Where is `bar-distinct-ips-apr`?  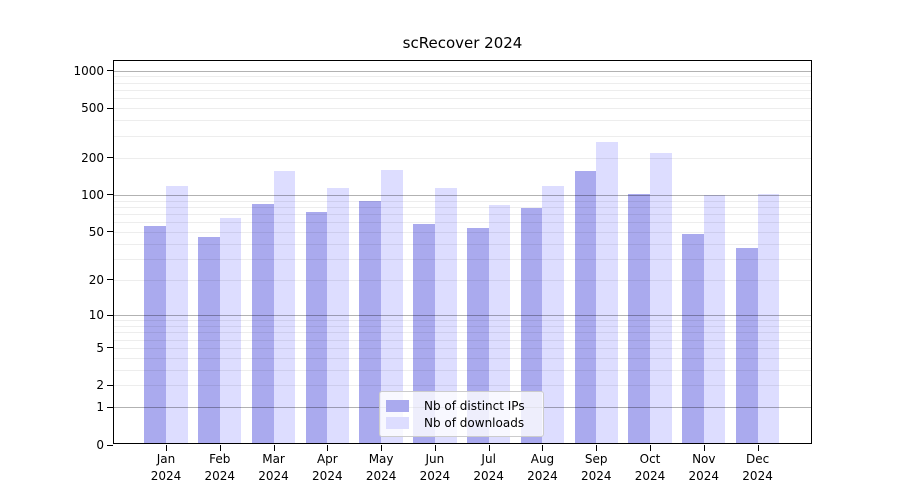
bar-distinct-ips-apr is located at coordinates (316, 327).